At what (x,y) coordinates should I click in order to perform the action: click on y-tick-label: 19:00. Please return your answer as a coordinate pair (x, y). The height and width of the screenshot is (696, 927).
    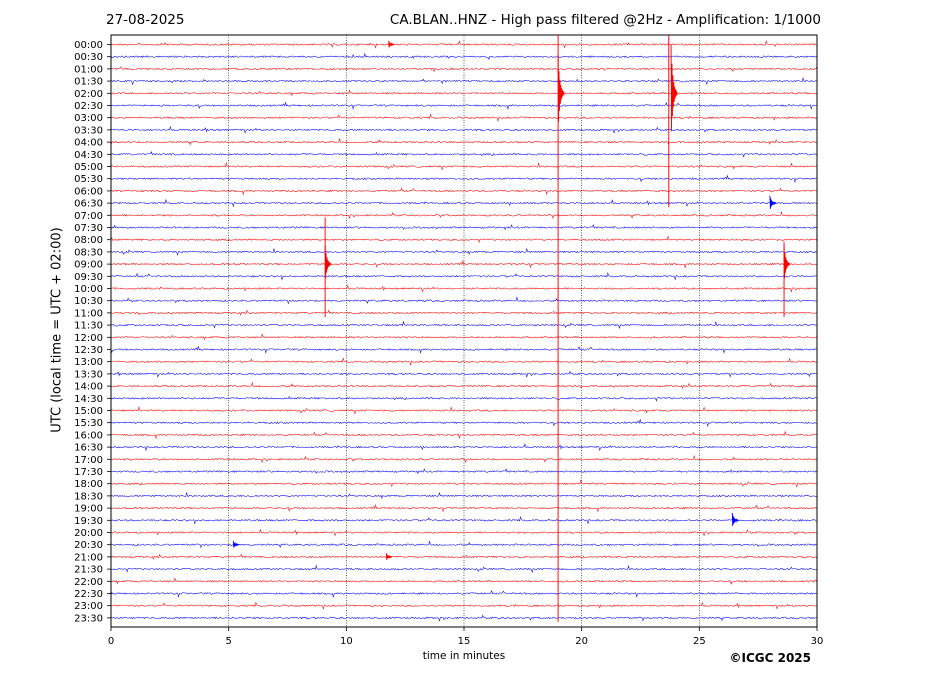
    Looking at the image, I should click on (88, 509).